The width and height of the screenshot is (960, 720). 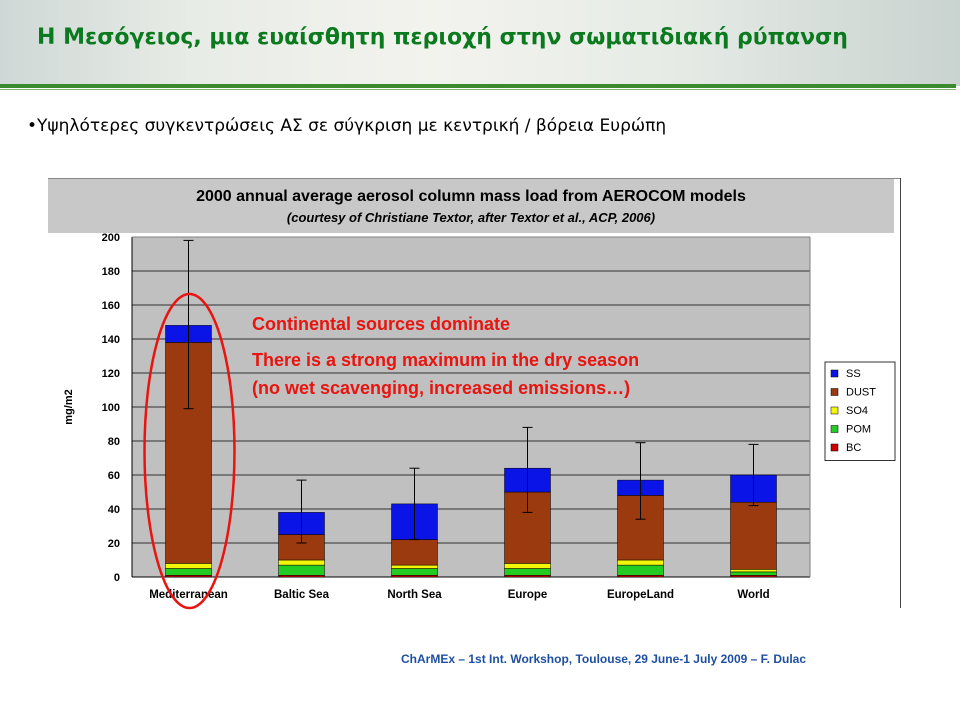 What do you see at coordinates (834, 373) in the screenshot?
I see `legend-swatch-ss` at bounding box center [834, 373].